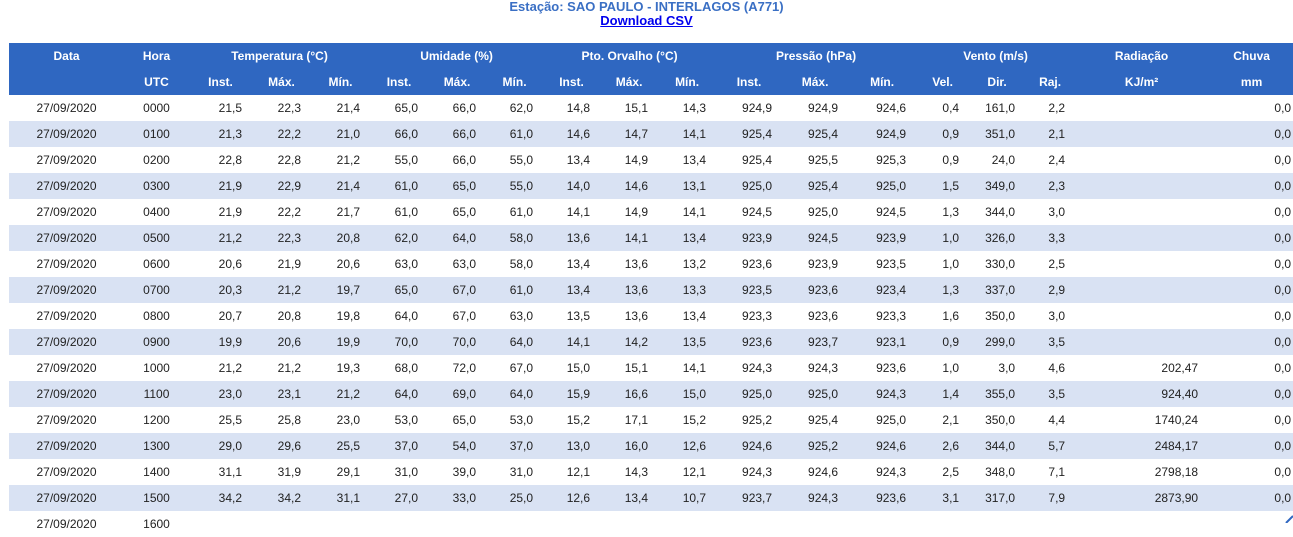 The image size is (1293, 537). Describe the element at coordinates (891, 316) in the screenshot. I see `cell-pressao-min: 923,3` at that location.